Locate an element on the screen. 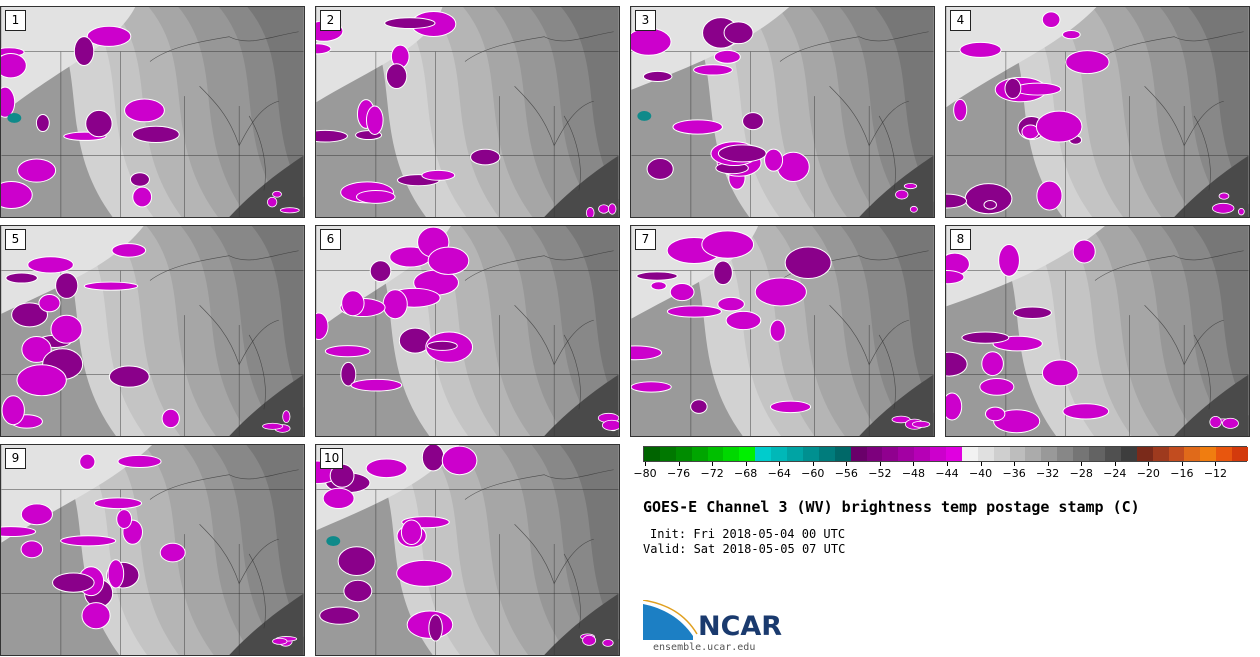 The image size is (1260, 657). very-cold-core is located at coordinates (644, 116).